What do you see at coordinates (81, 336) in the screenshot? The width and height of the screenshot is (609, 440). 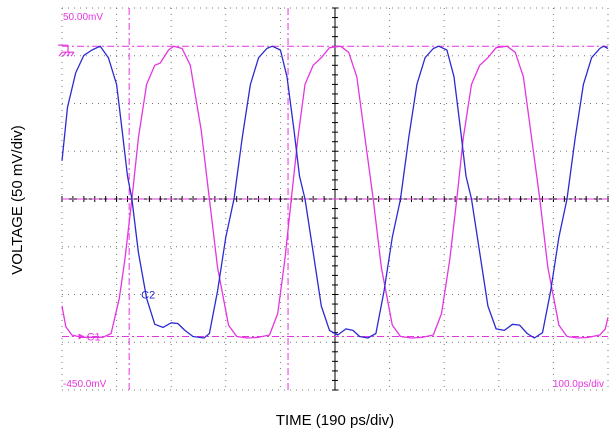 I see `c1-marker-icon` at bounding box center [81, 336].